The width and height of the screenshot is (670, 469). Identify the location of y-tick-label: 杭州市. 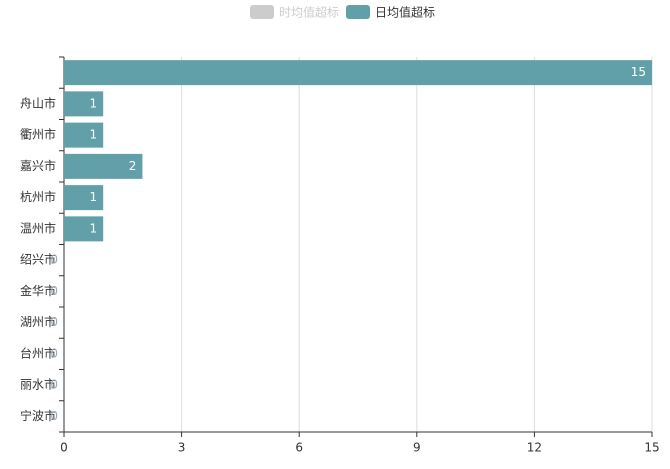
(38, 196).